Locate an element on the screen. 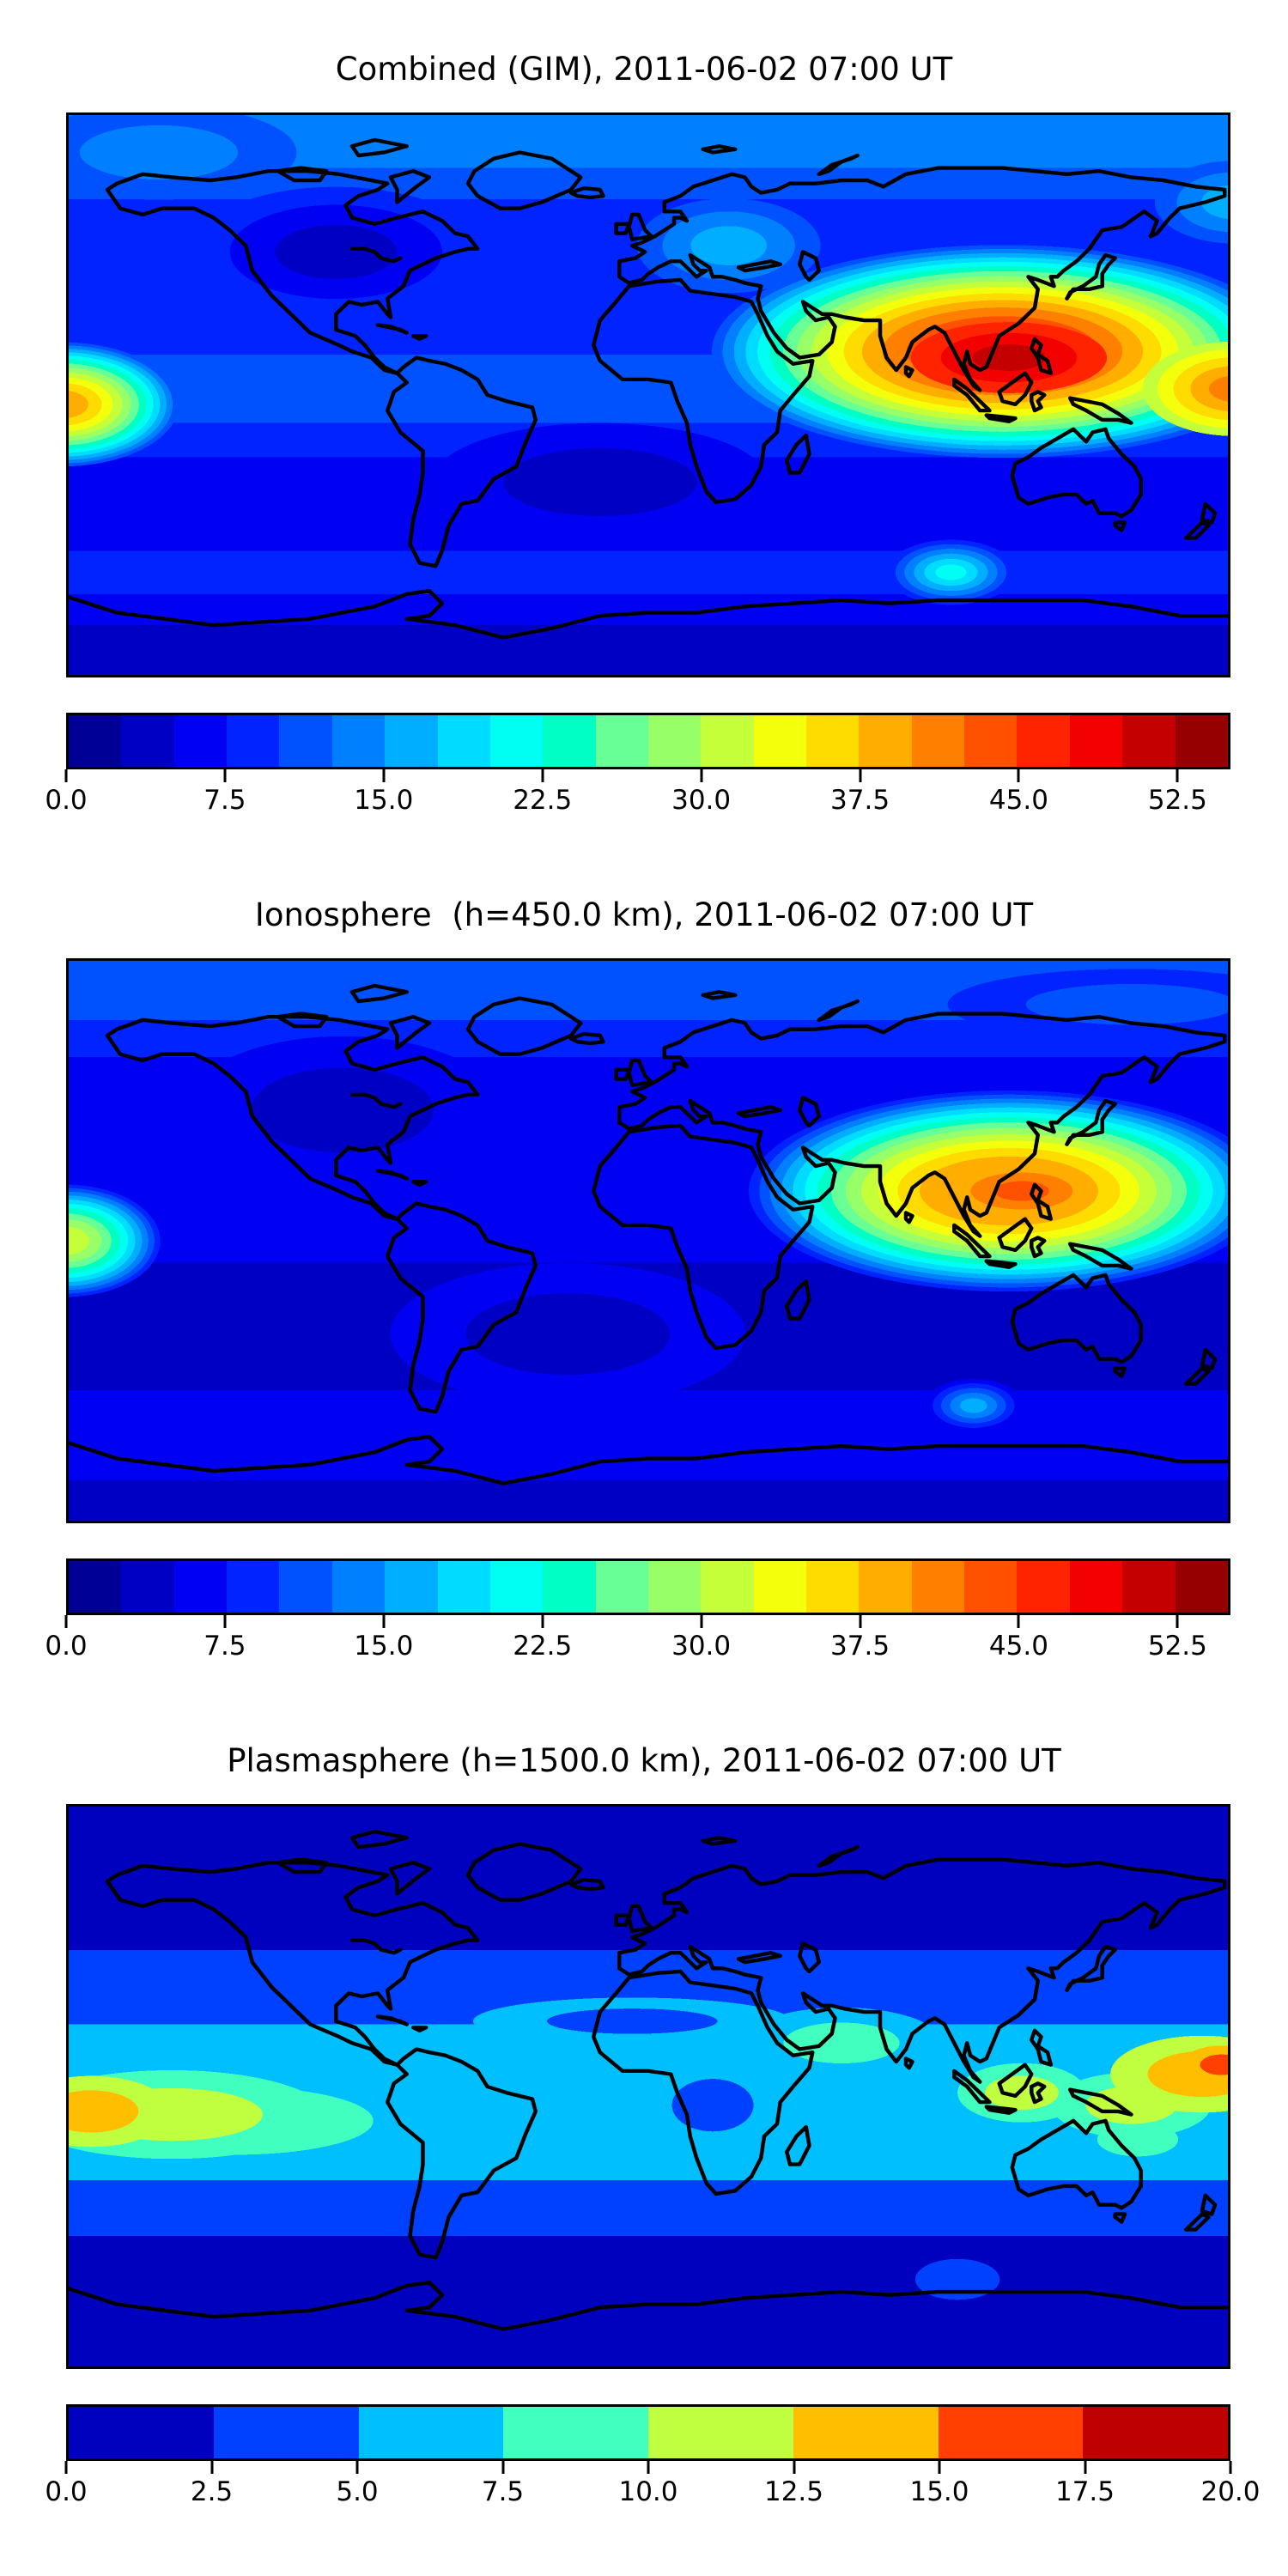 Image resolution: width=1288 pixels, height=2576 pixels. colorbar-tick-label: 52.5 is located at coordinates (1177, 1646).